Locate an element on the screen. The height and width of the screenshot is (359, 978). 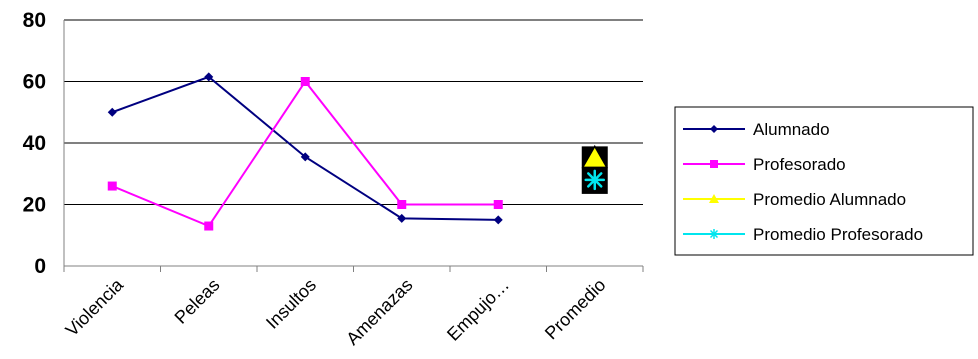
x-tick-label-3: Amenazas is located at coordinates (379, 312).